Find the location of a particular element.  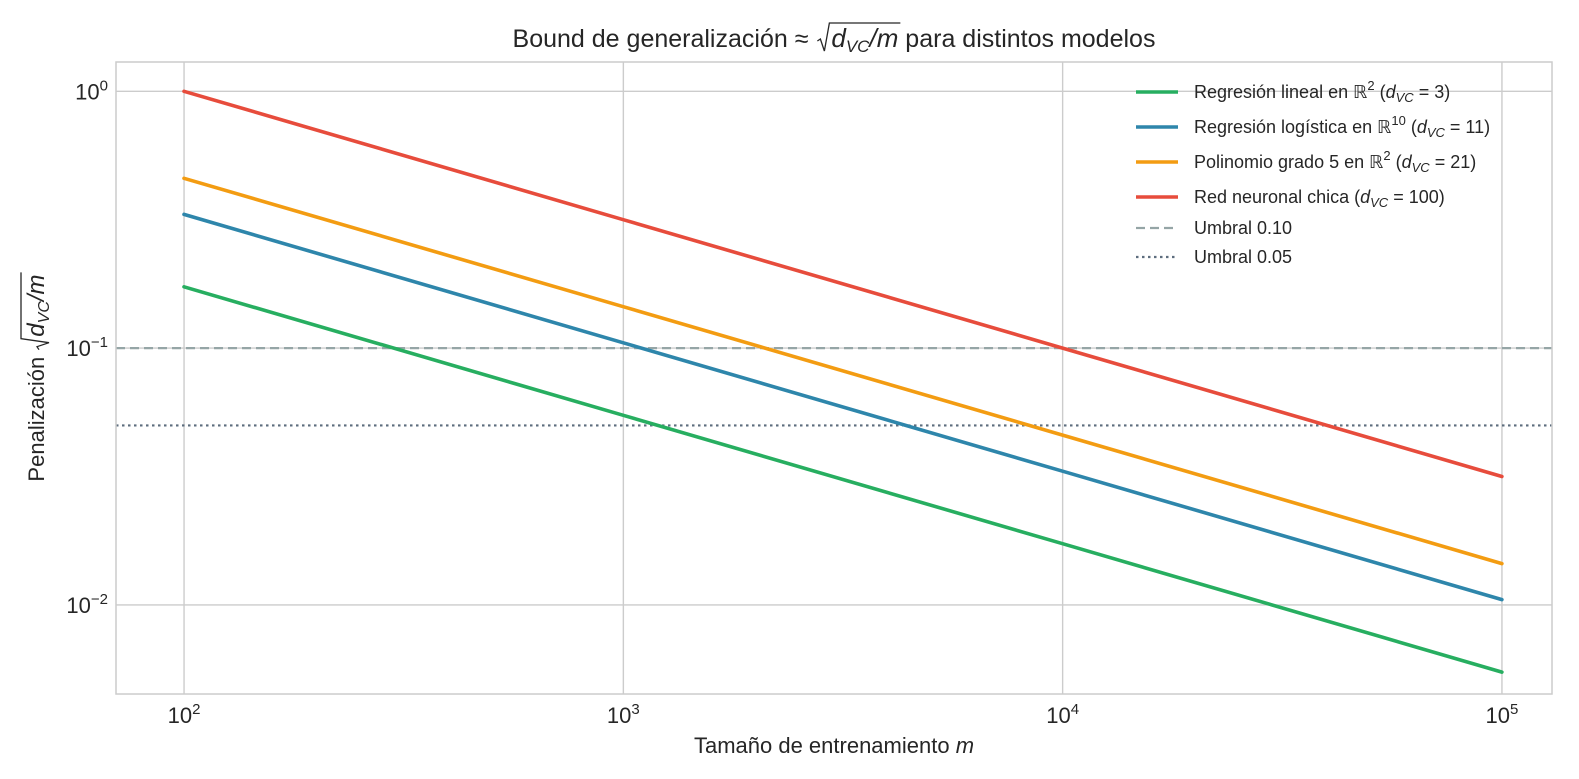

y-axis-label: Penalización dVC/m is located at coordinates (38, 377).